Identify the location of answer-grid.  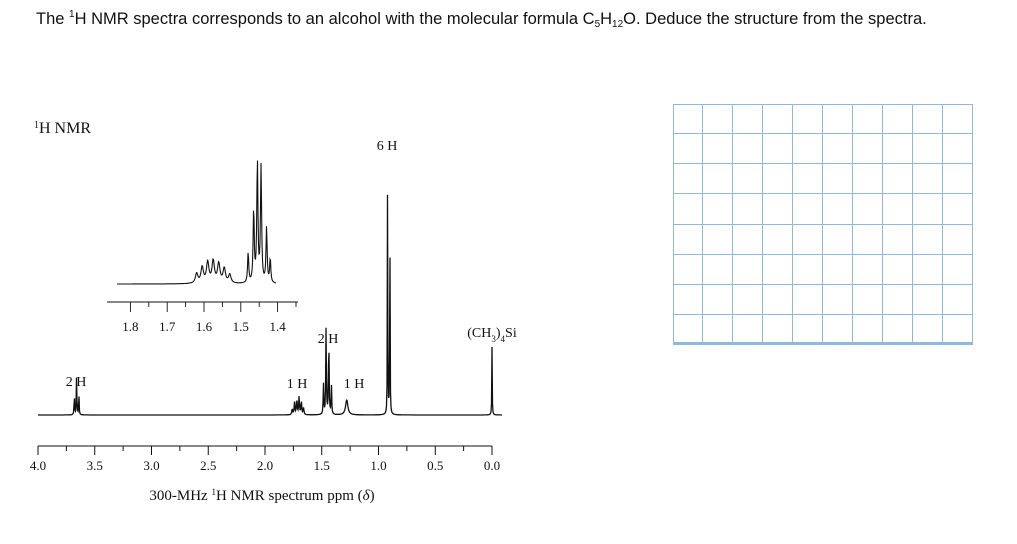
(823, 224).